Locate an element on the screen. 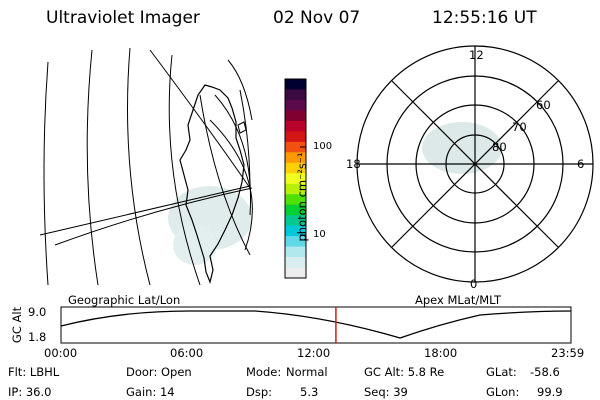  dsp-label: Dsp: is located at coordinates (259, 392).